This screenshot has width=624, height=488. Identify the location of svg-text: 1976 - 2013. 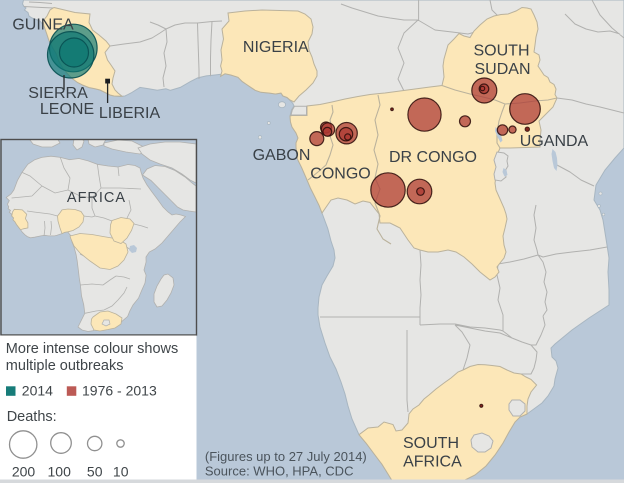
(119, 391).